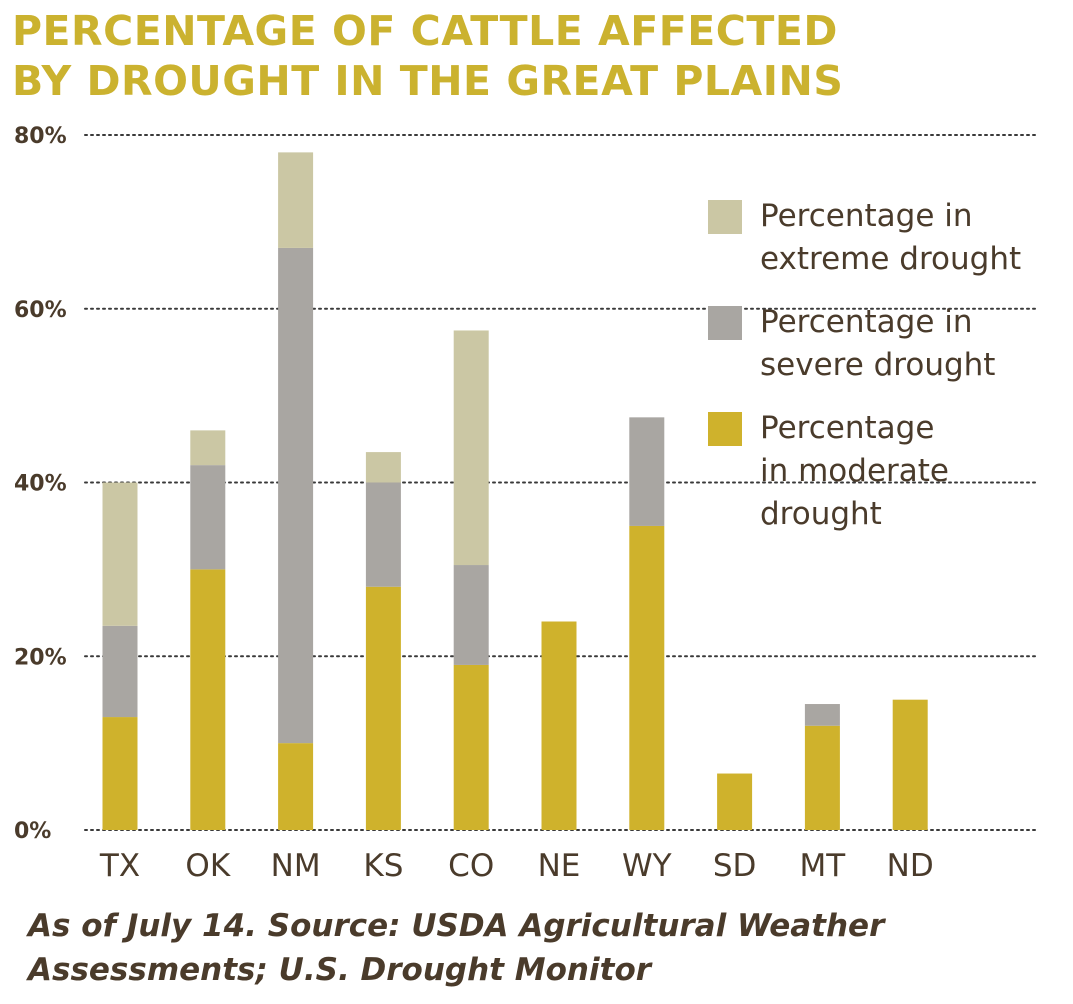 This screenshot has height=1004, width=1073. I want to click on bar-nd-moderate, so click(910, 764).